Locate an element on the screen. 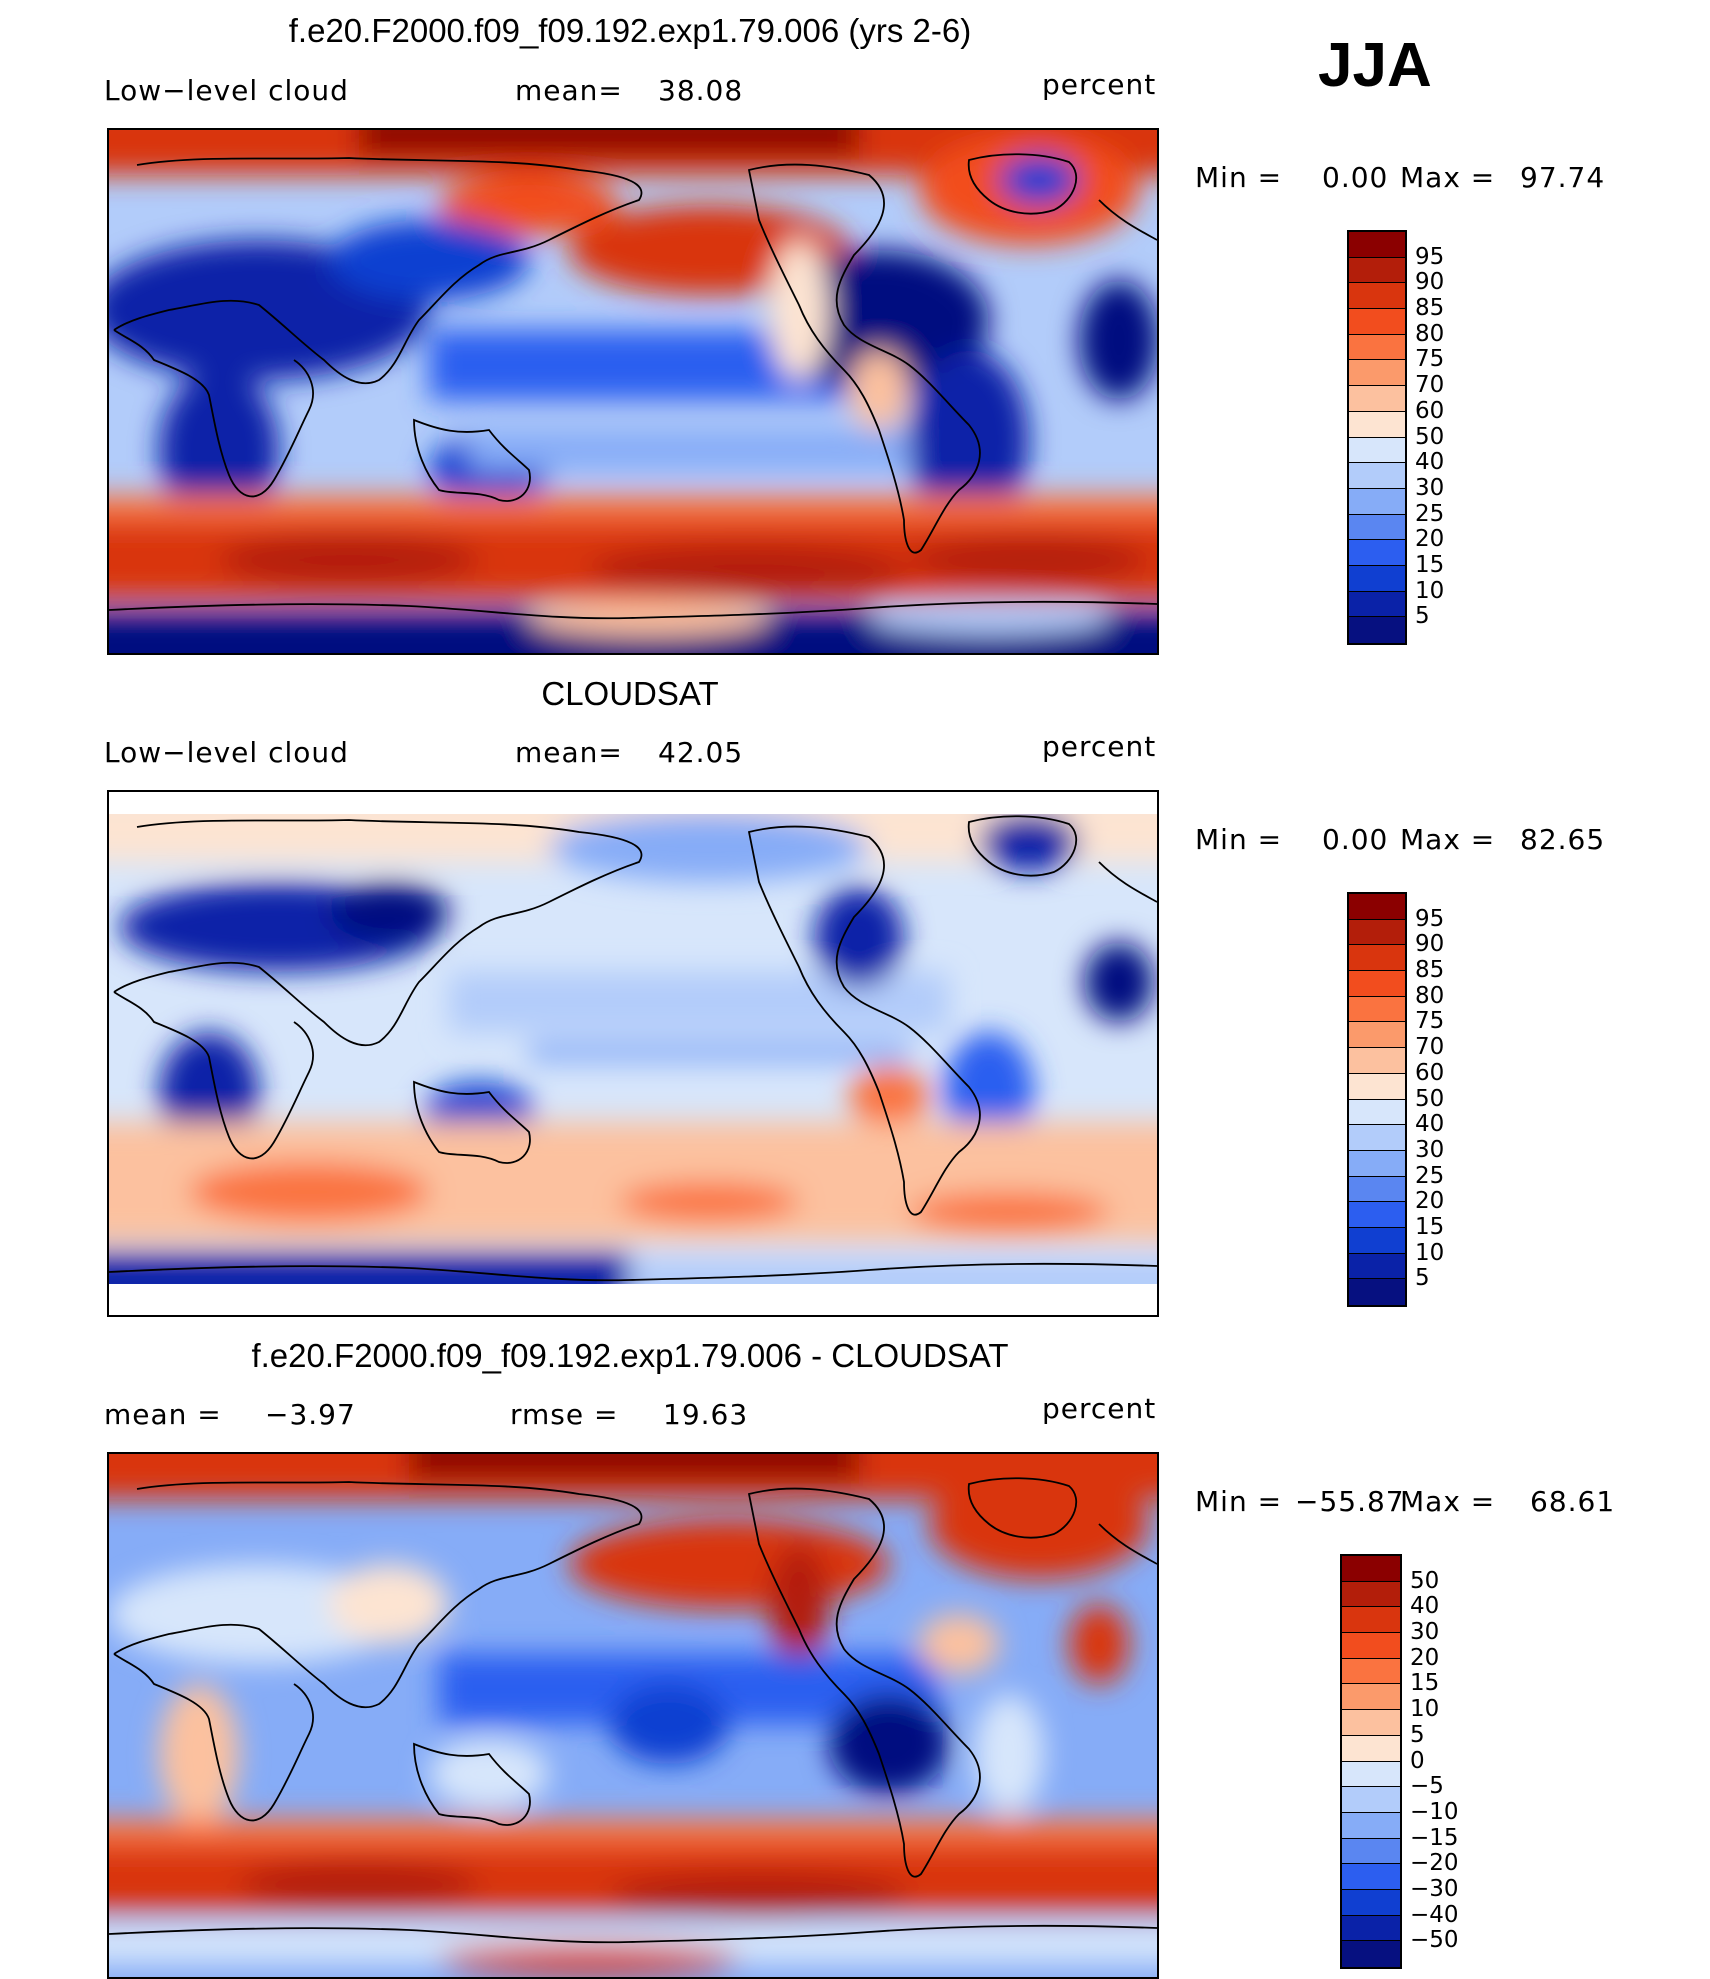 The width and height of the screenshot is (1710, 1979). colorbar-tick-label: 75 is located at coordinates (1430, 1021).